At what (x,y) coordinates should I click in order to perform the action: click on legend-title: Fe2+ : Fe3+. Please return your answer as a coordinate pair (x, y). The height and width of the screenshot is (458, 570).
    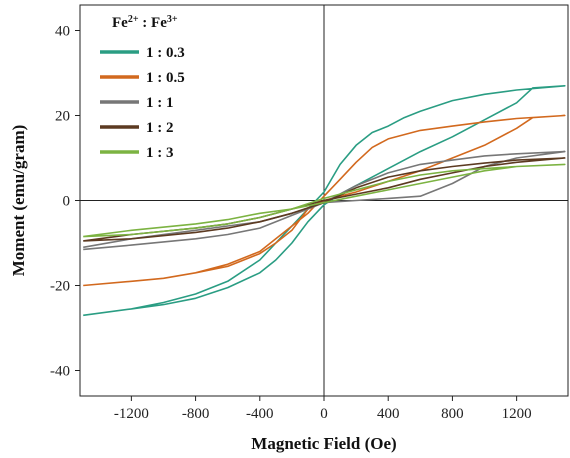
    Looking at the image, I should click on (145, 23).